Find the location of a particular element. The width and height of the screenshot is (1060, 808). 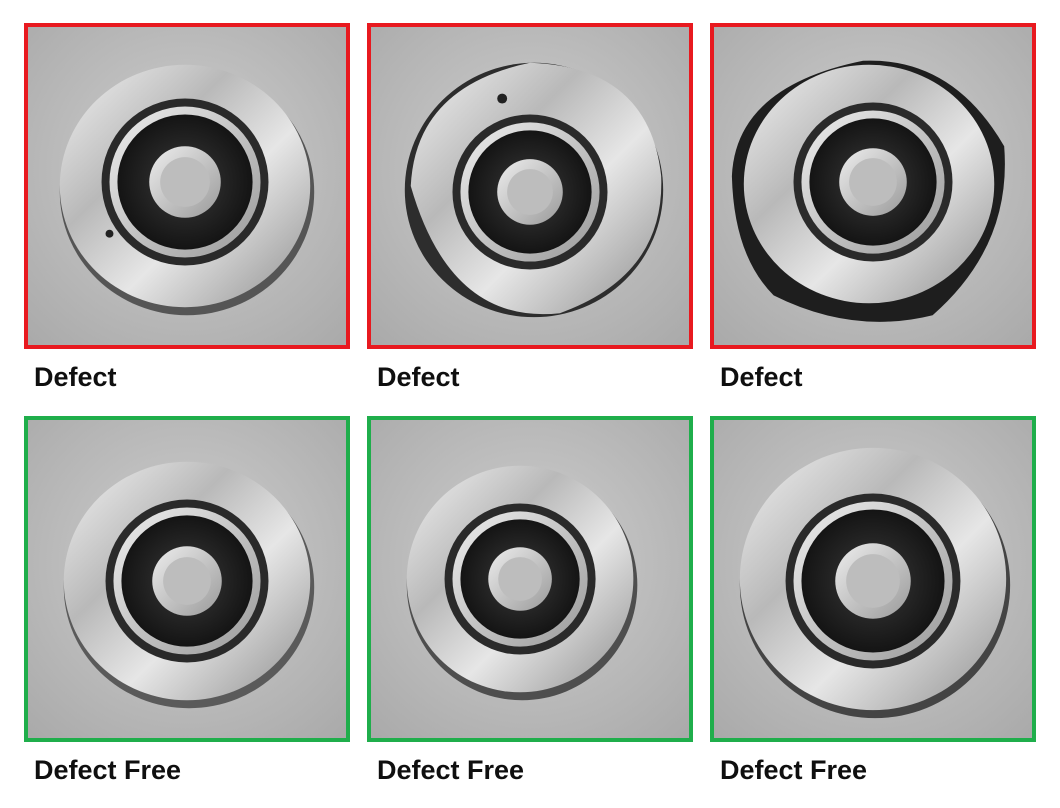

image-card-defect-2: Defect is located at coordinates (530, 207).